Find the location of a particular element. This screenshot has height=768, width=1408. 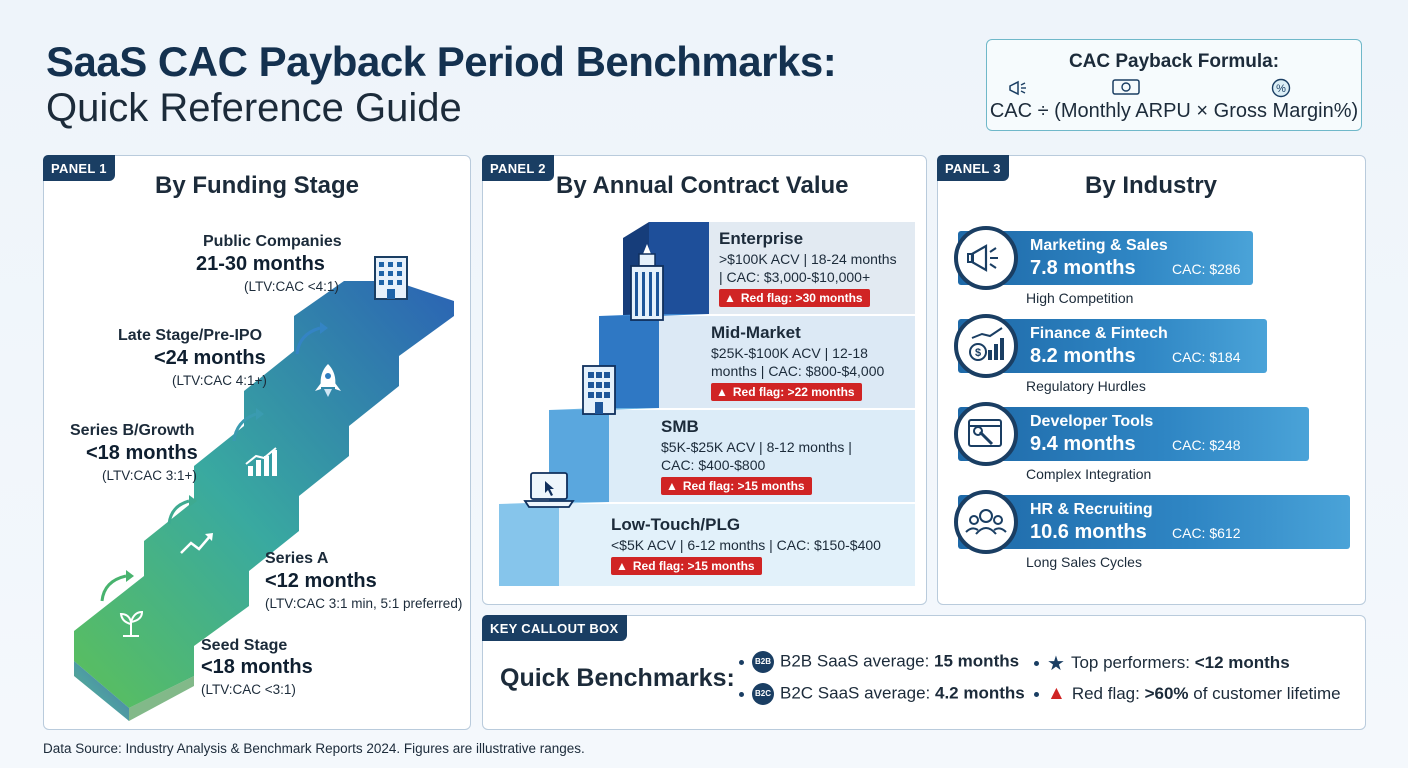

b2b-badge: B2B is located at coordinates (763, 662).